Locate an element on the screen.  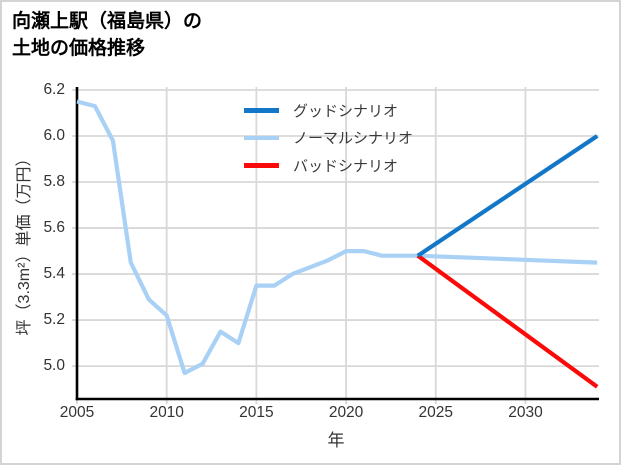
legend: グッドシナリオ ノーマルシナリオ バッドシナリオ is located at coordinates (328, 142).